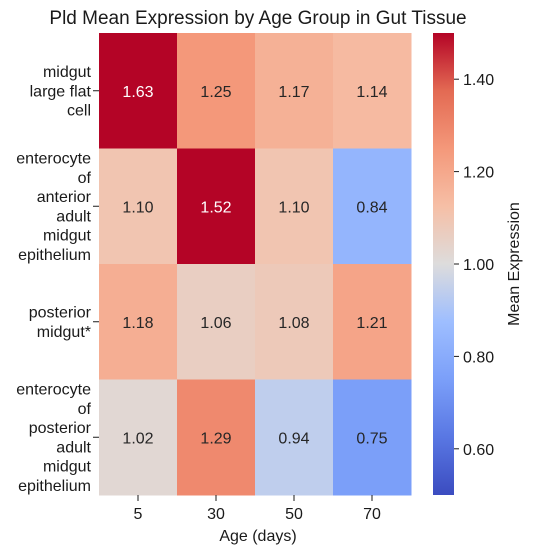 This screenshot has height=554, width=534. Describe the element at coordinates (61, 92) in the screenshot. I see `y-tick-label: midgut large flat cell` at that location.